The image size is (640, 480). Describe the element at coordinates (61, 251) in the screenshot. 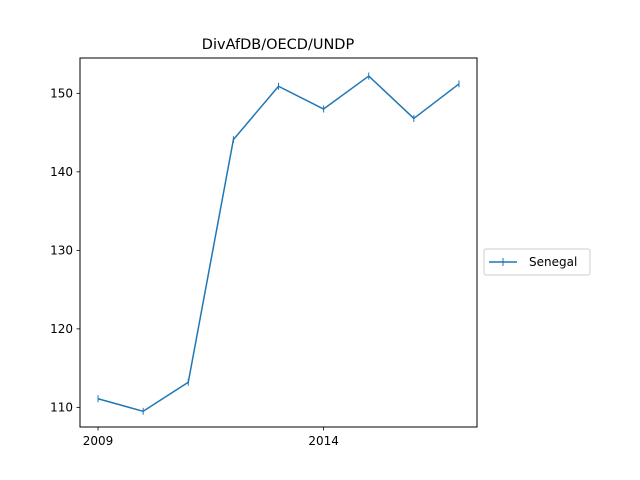

I see `y-tick-label: 130` at that location.